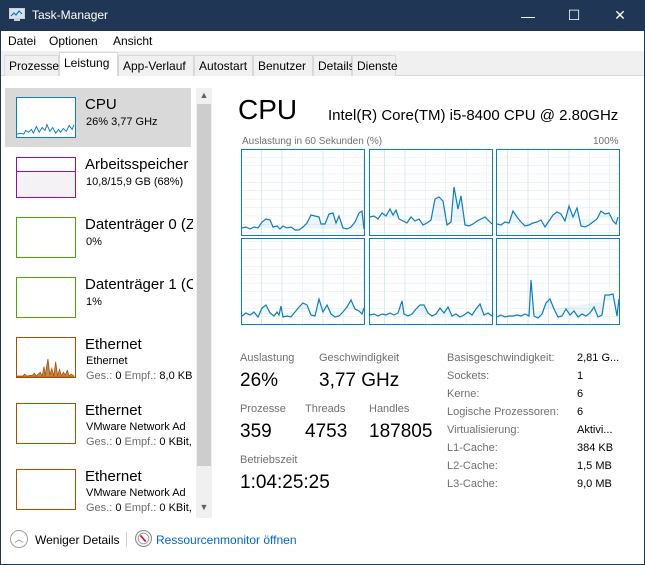 The image size is (645, 565). What do you see at coordinates (46, 297) in the screenshot?
I see `disk-1-thumbnail-graph` at bounding box center [46, 297].